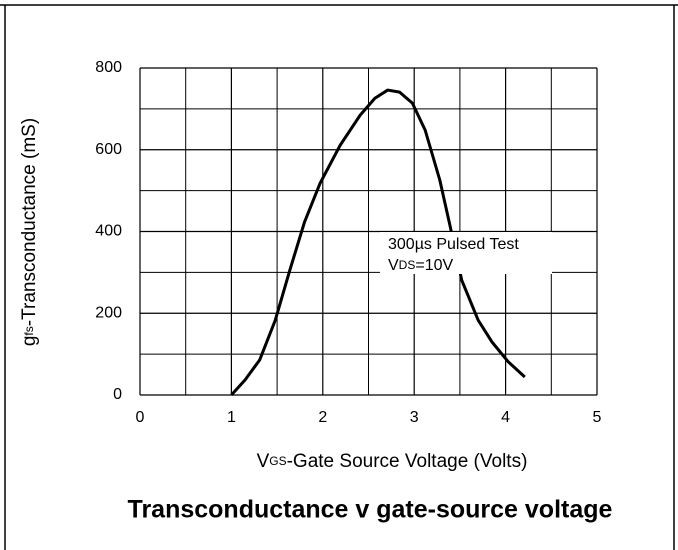 The height and width of the screenshot is (550, 678). What do you see at coordinates (407, 265) in the screenshot?
I see `subscript: DS` at bounding box center [407, 265].